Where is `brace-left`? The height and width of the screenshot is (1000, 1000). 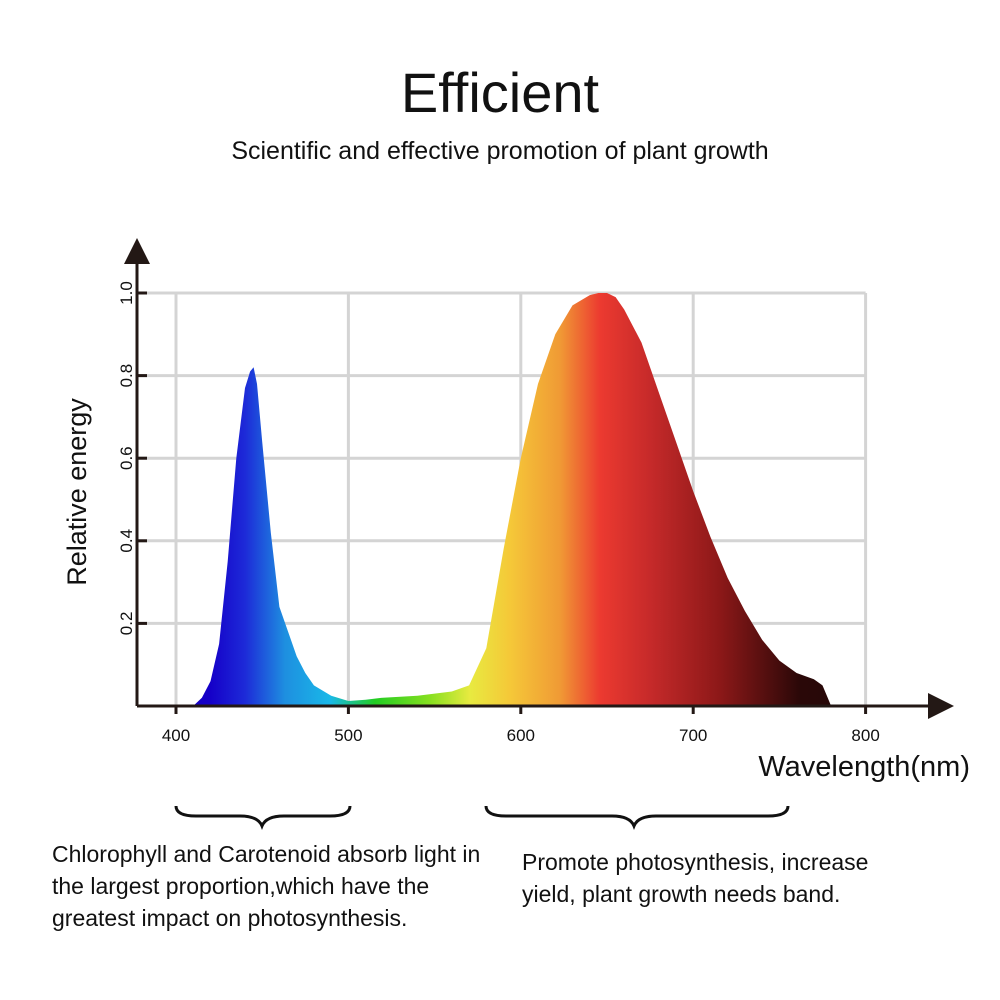 brace-left is located at coordinates (263, 818).